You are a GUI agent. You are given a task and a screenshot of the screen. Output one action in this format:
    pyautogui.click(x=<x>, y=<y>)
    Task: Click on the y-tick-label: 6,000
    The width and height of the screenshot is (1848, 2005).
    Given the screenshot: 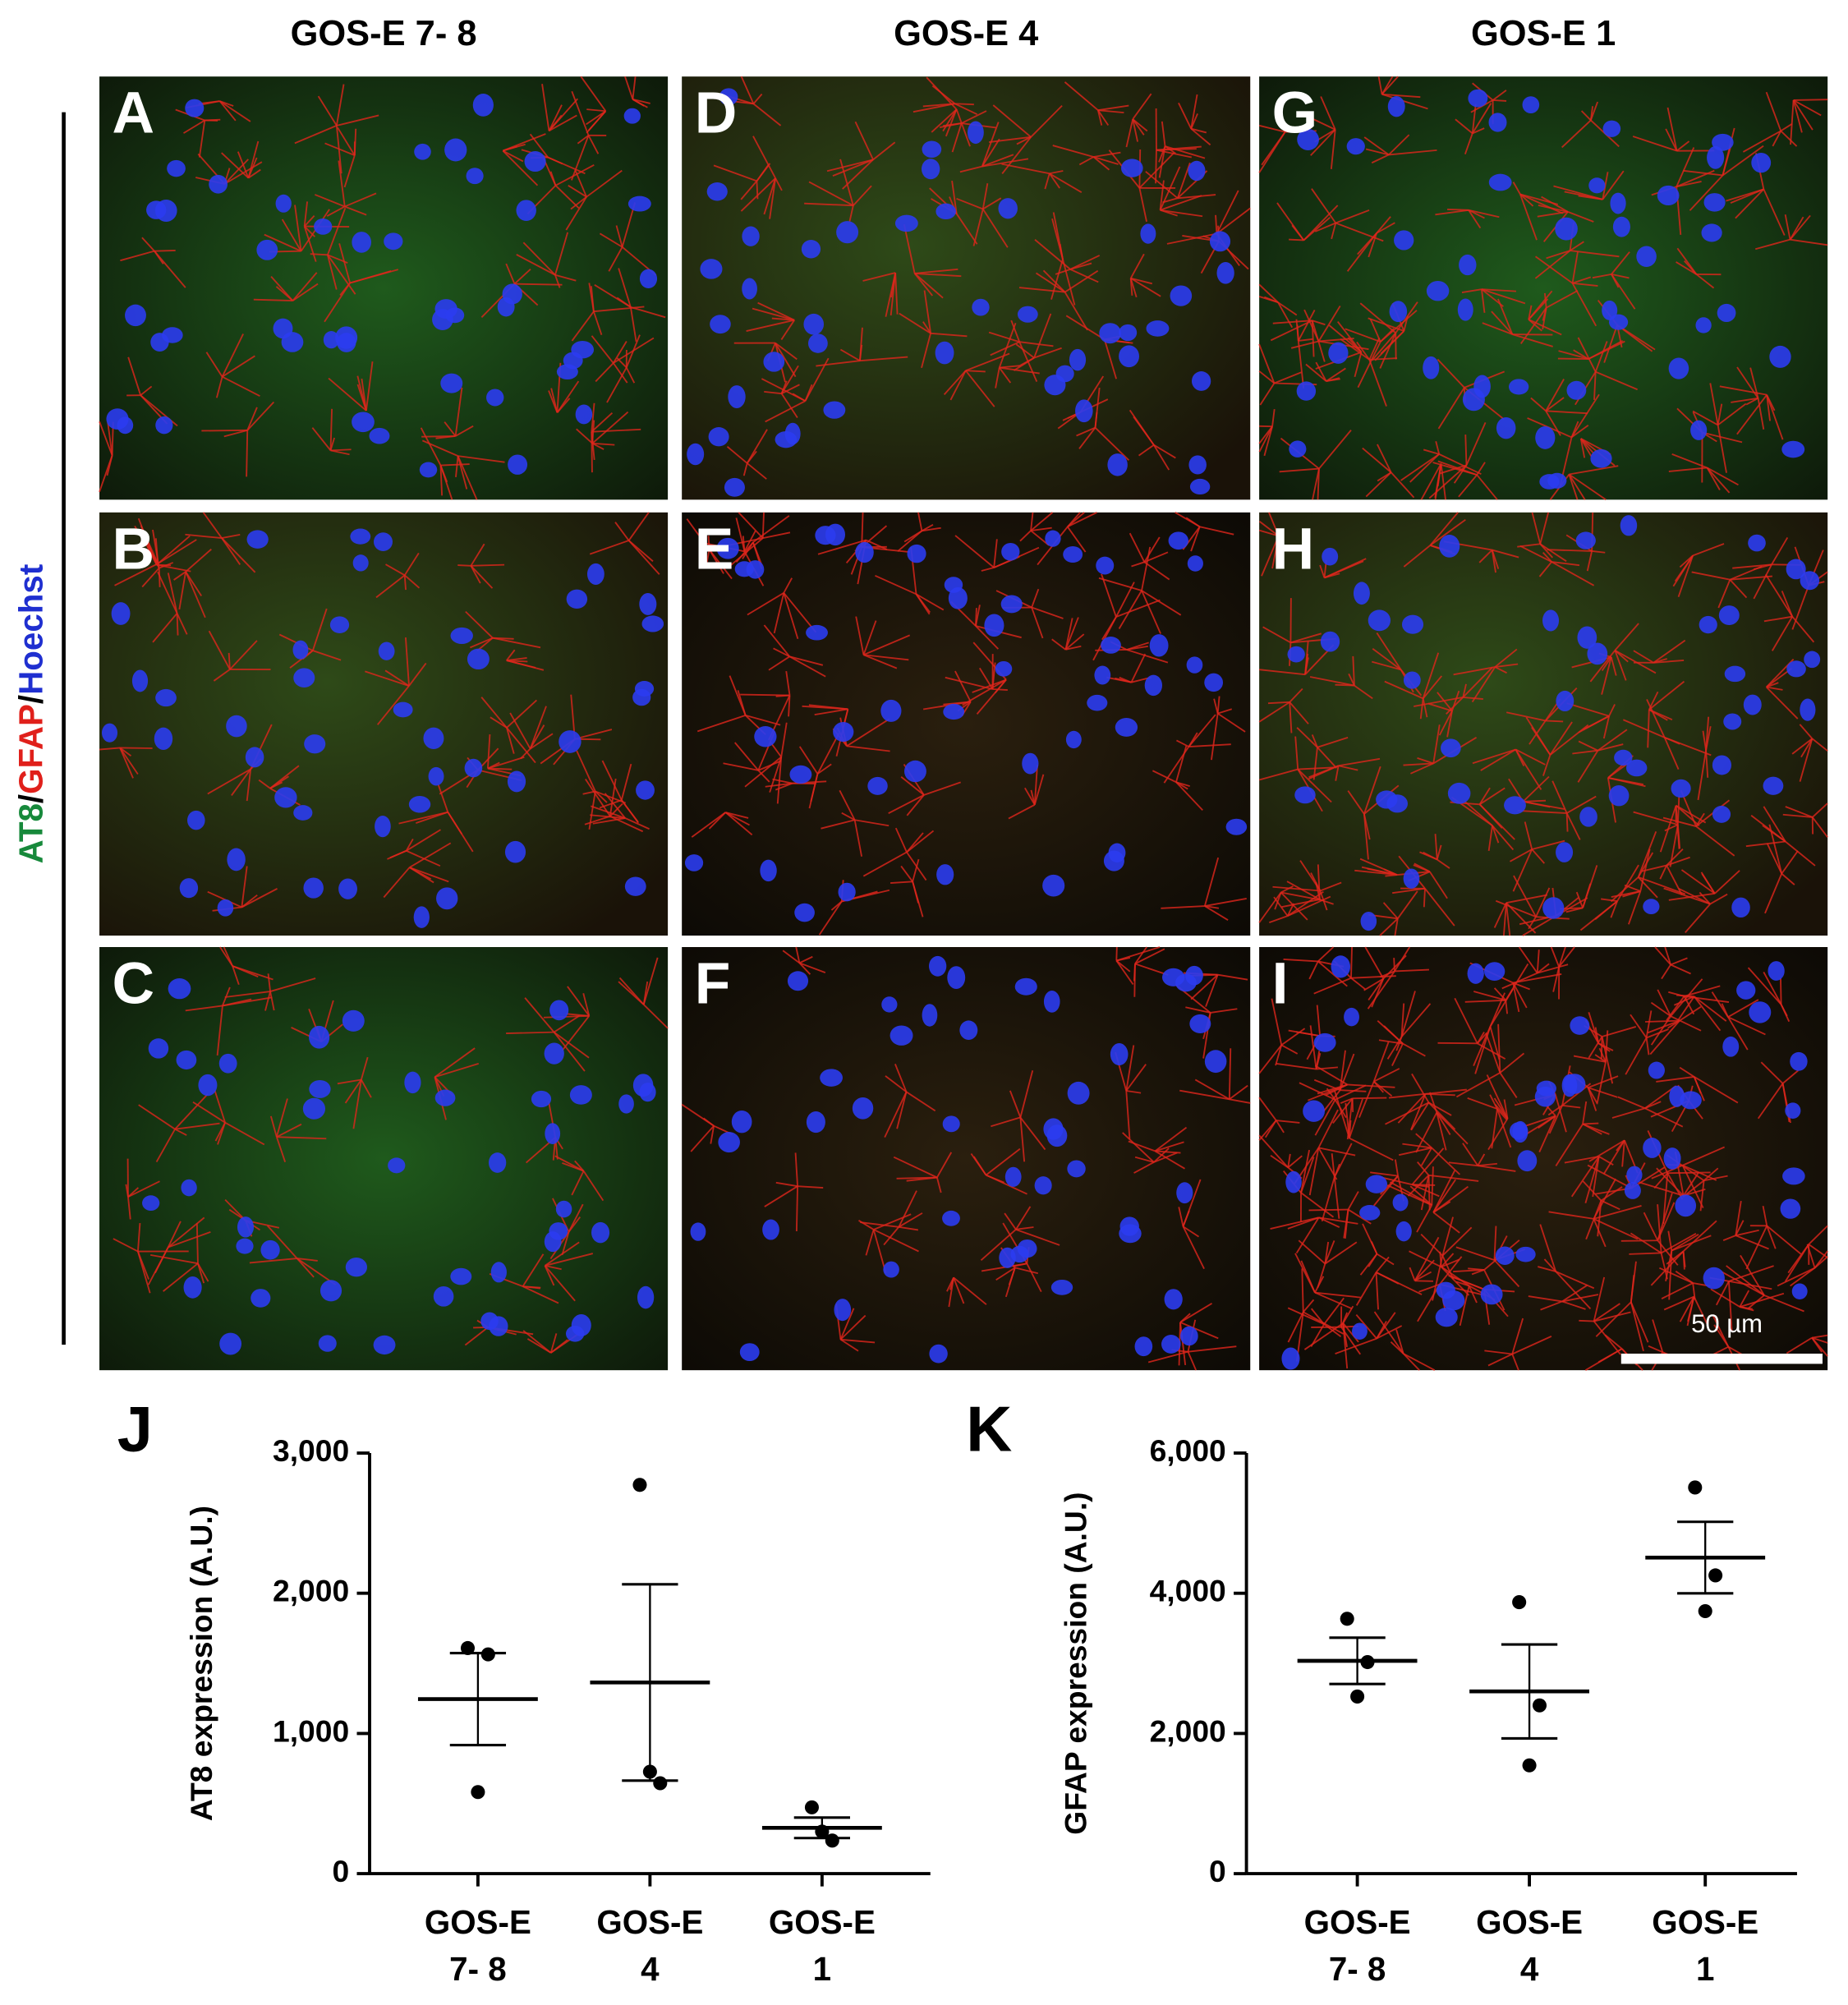 What is the action you would take?
    pyautogui.click(x=1188, y=1450)
    